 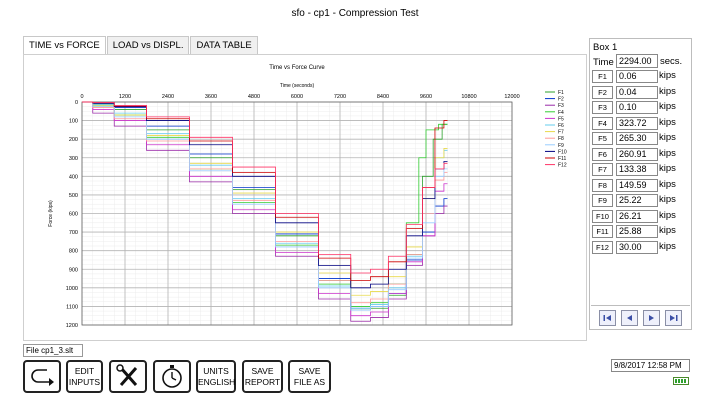 What do you see at coordinates (81, 97) in the screenshot?
I see `x-tick-label: 0` at bounding box center [81, 97].